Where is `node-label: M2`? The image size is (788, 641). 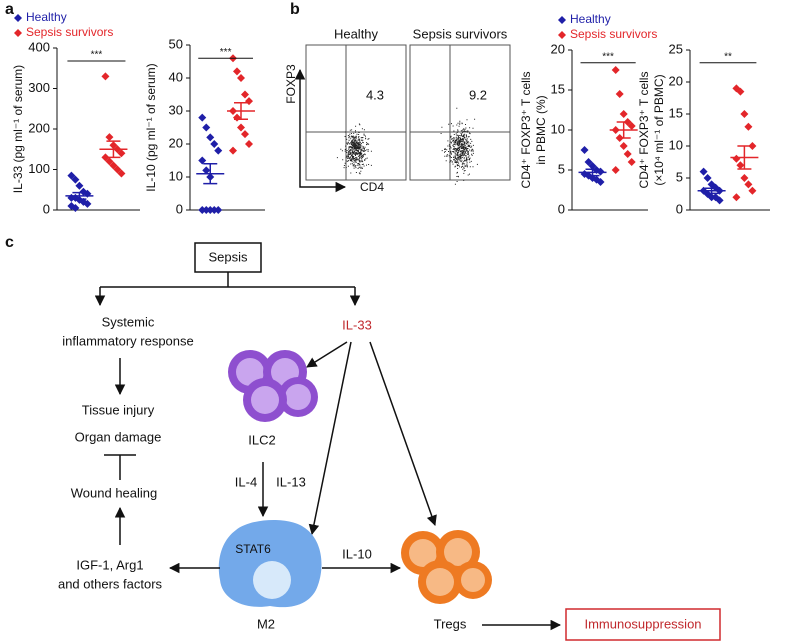 node-label: M2 is located at coordinates (266, 623).